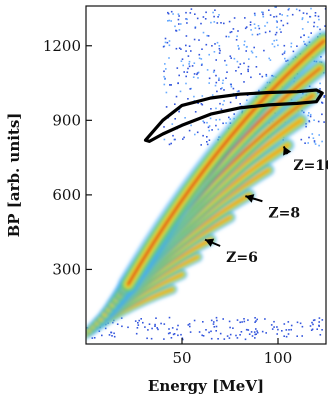 This screenshot has height=398, width=328. What do you see at coordinates (14, 175) in the screenshot?
I see `y-axis-label: BP [arb. units]` at bounding box center [14, 175].